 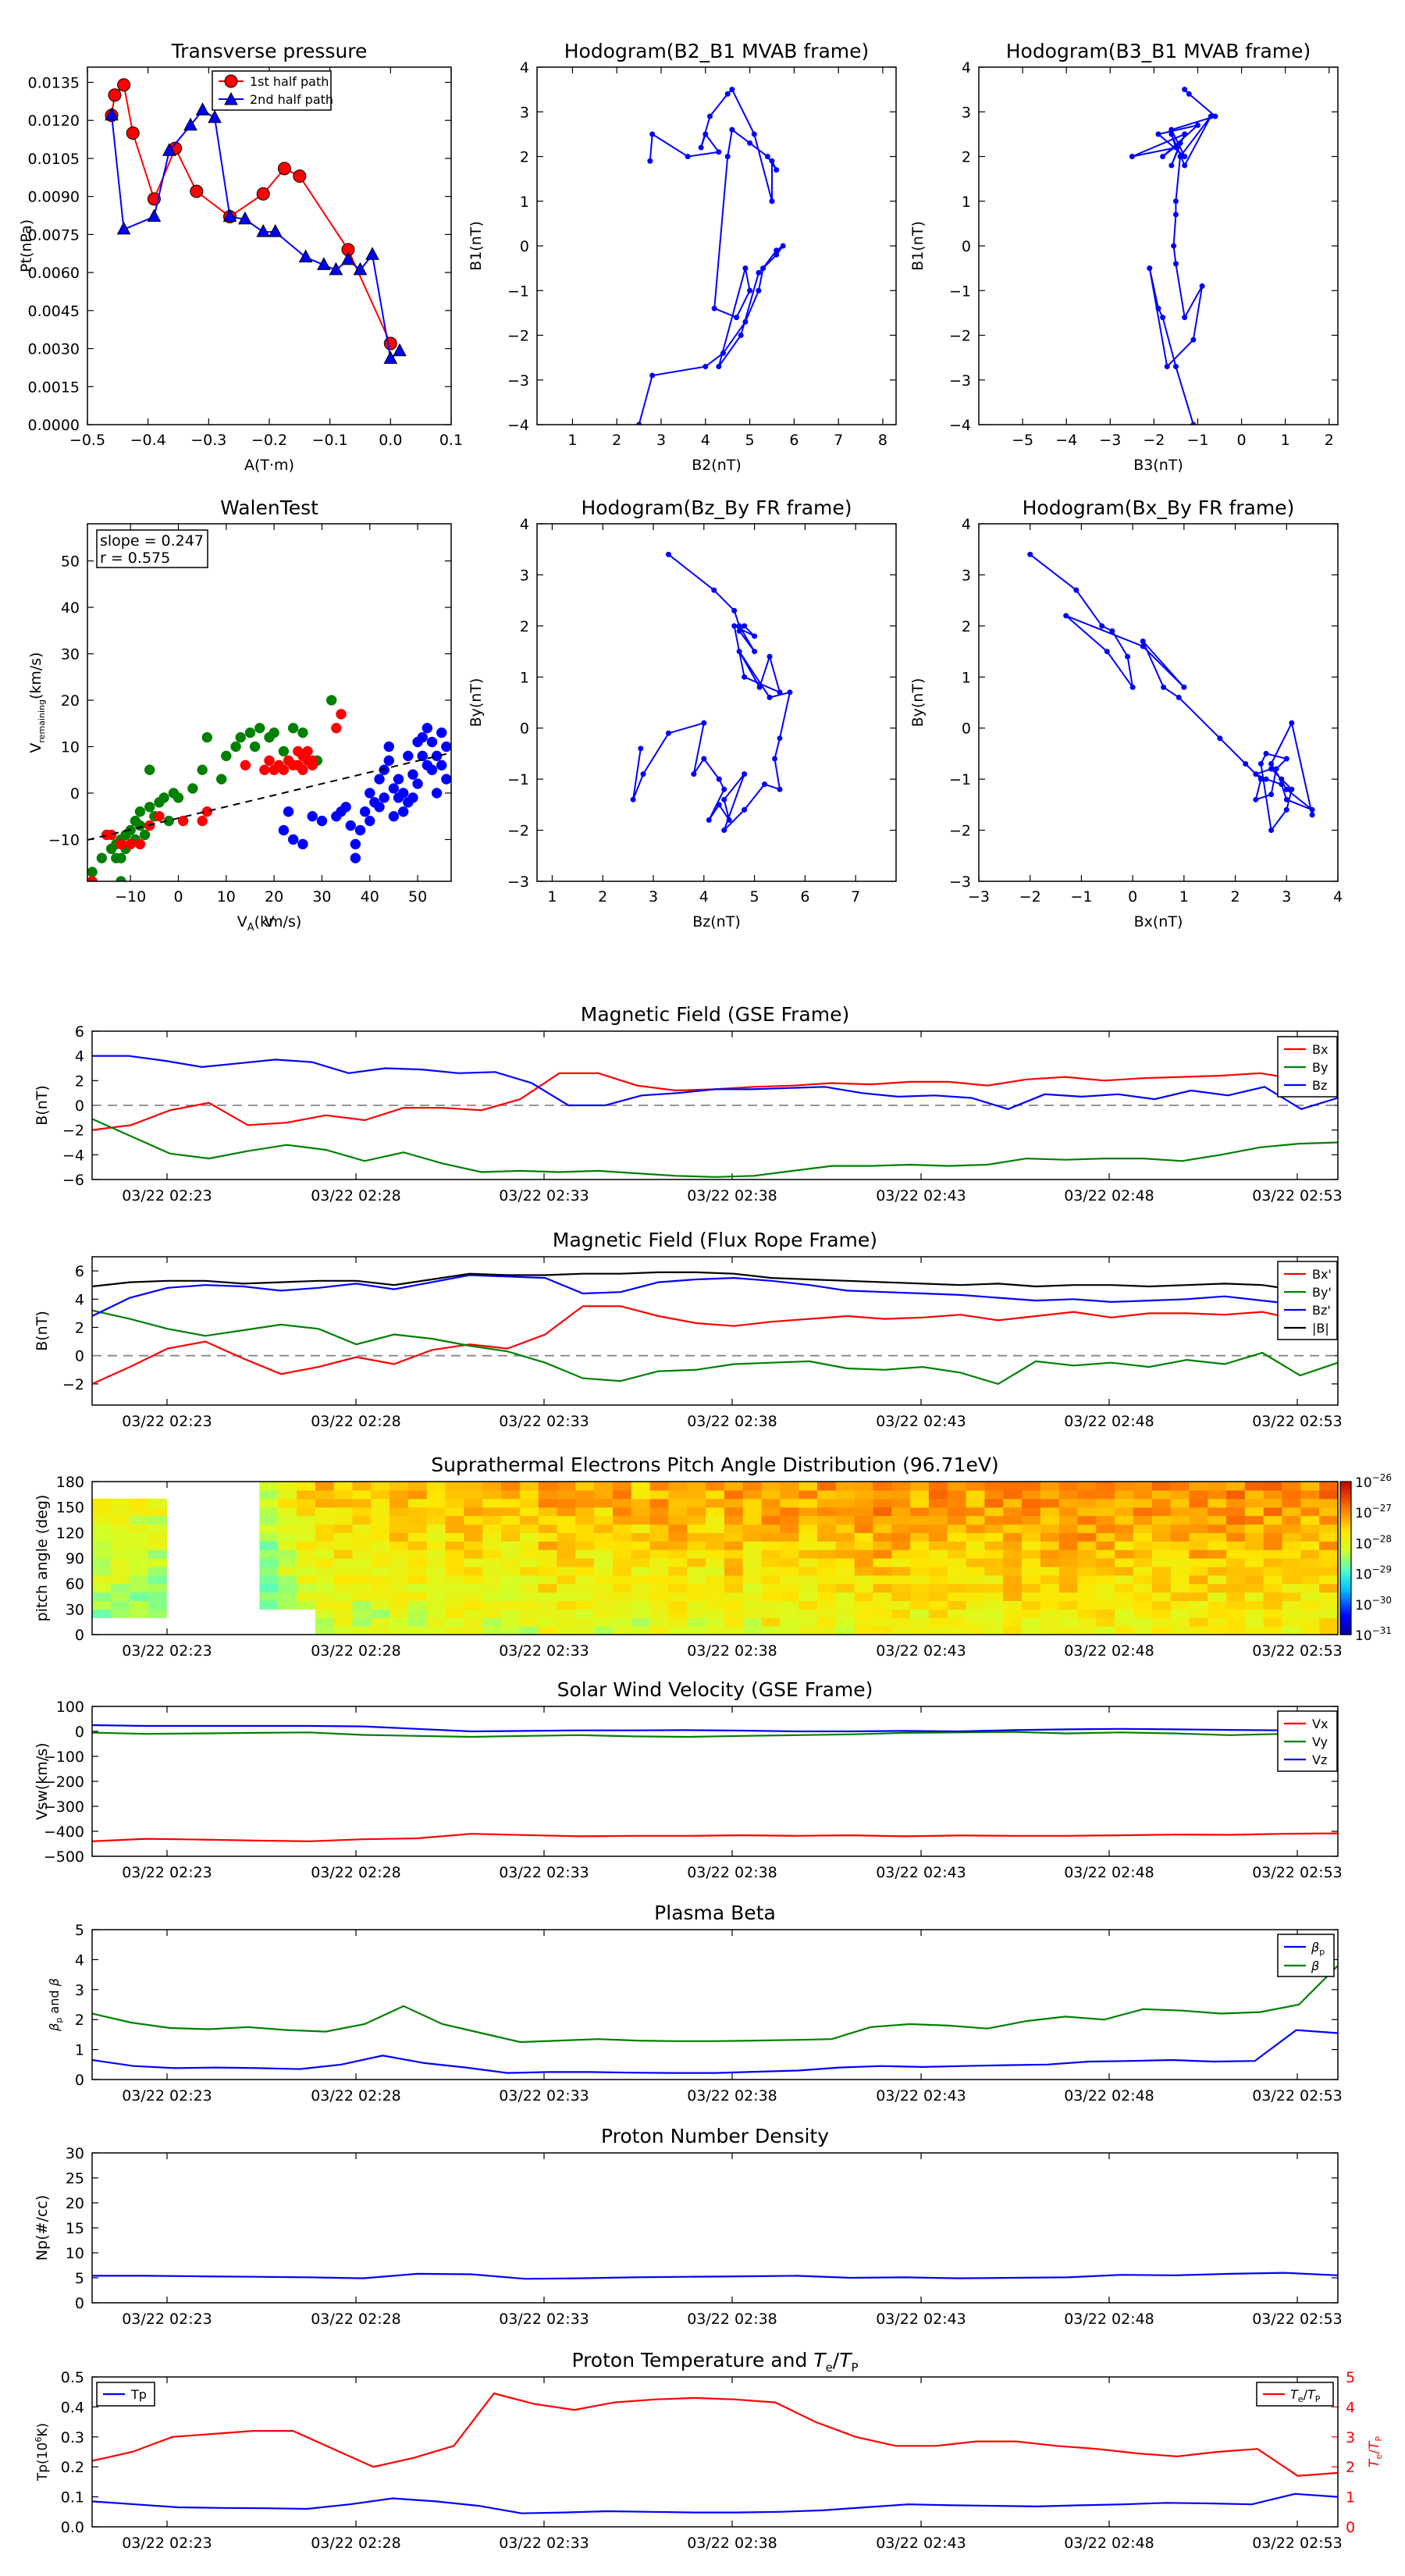 What do you see at coordinates (256, 221) in the screenshot?
I see `plot-area` at bounding box center [256, 221].